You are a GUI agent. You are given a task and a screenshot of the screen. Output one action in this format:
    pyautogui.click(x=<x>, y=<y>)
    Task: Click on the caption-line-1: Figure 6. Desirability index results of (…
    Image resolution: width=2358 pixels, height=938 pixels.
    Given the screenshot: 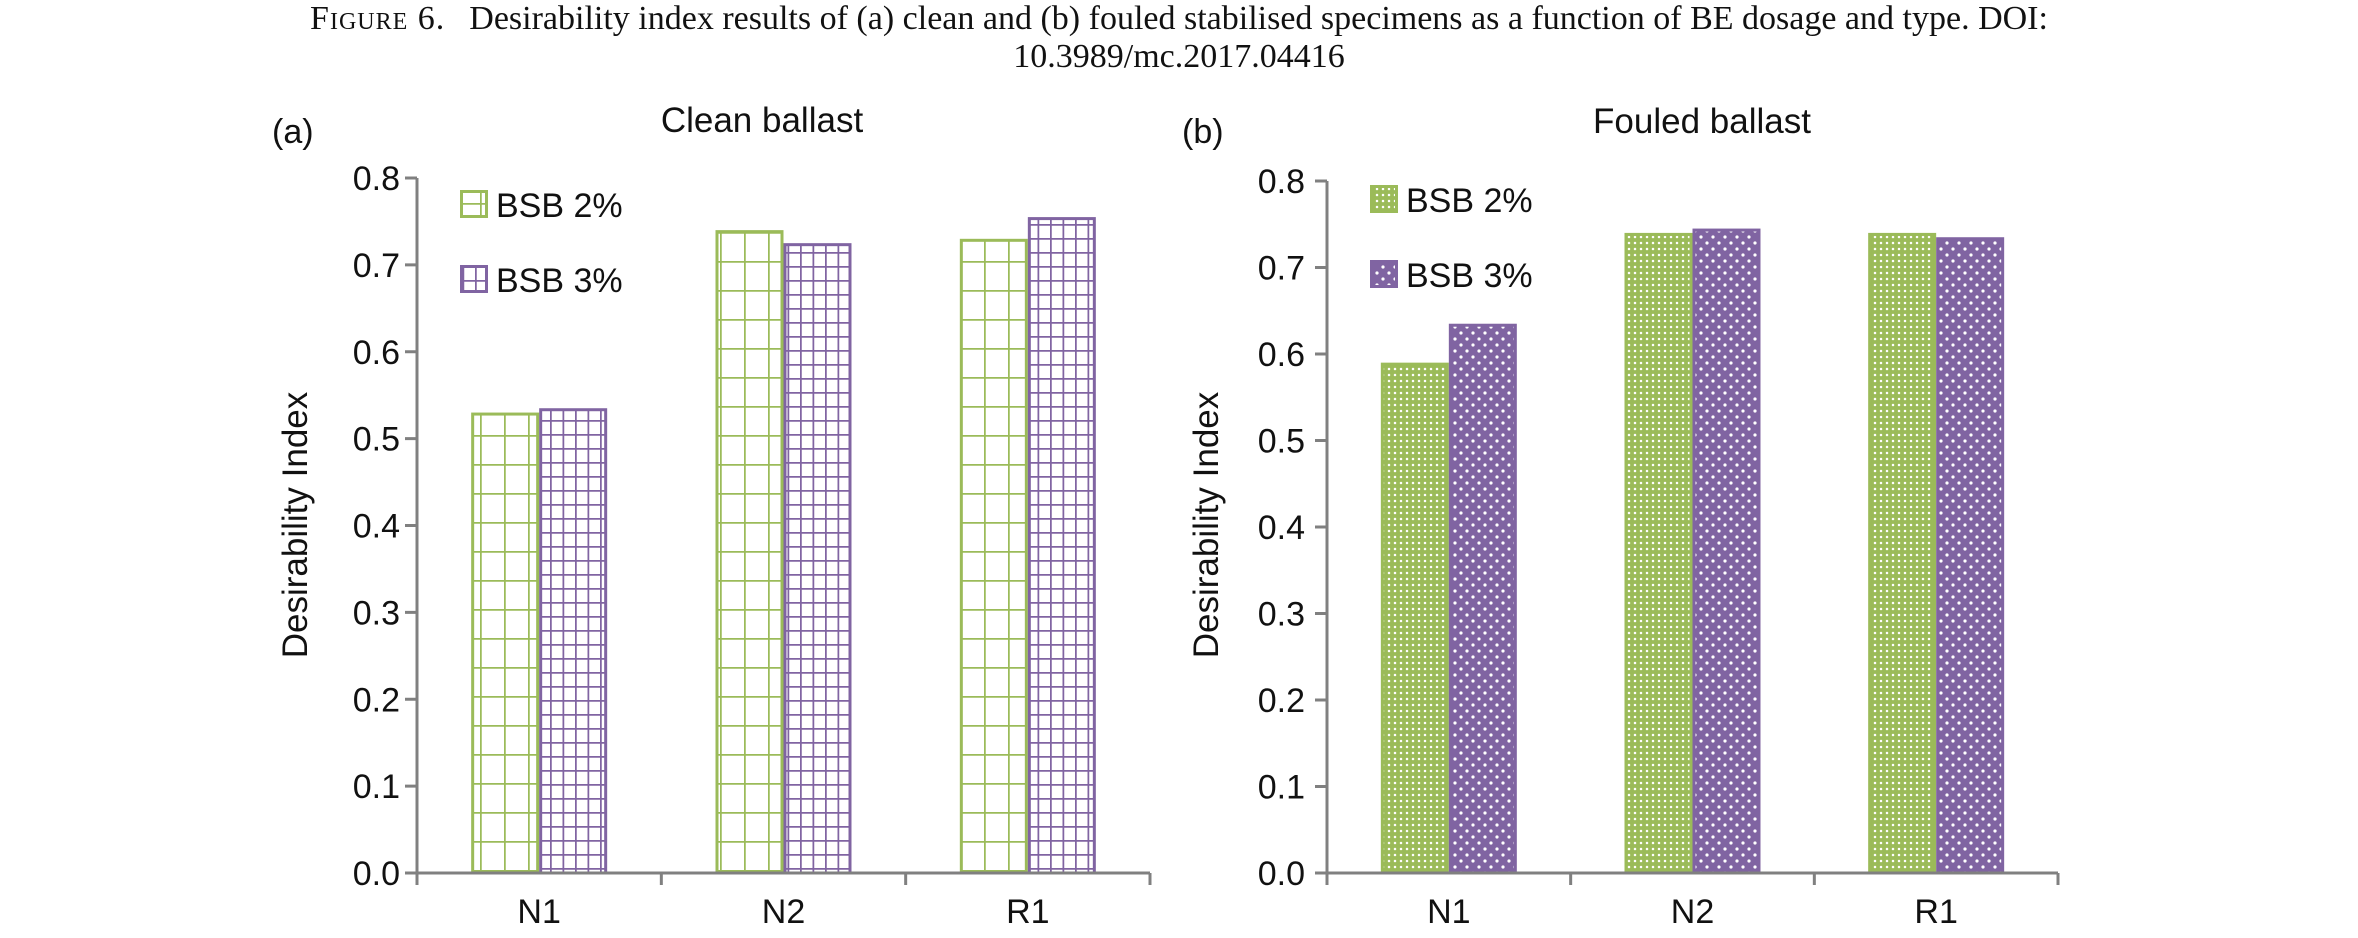 What is the action you would take?
    pyautogui.click(x=1179, y=19)
    